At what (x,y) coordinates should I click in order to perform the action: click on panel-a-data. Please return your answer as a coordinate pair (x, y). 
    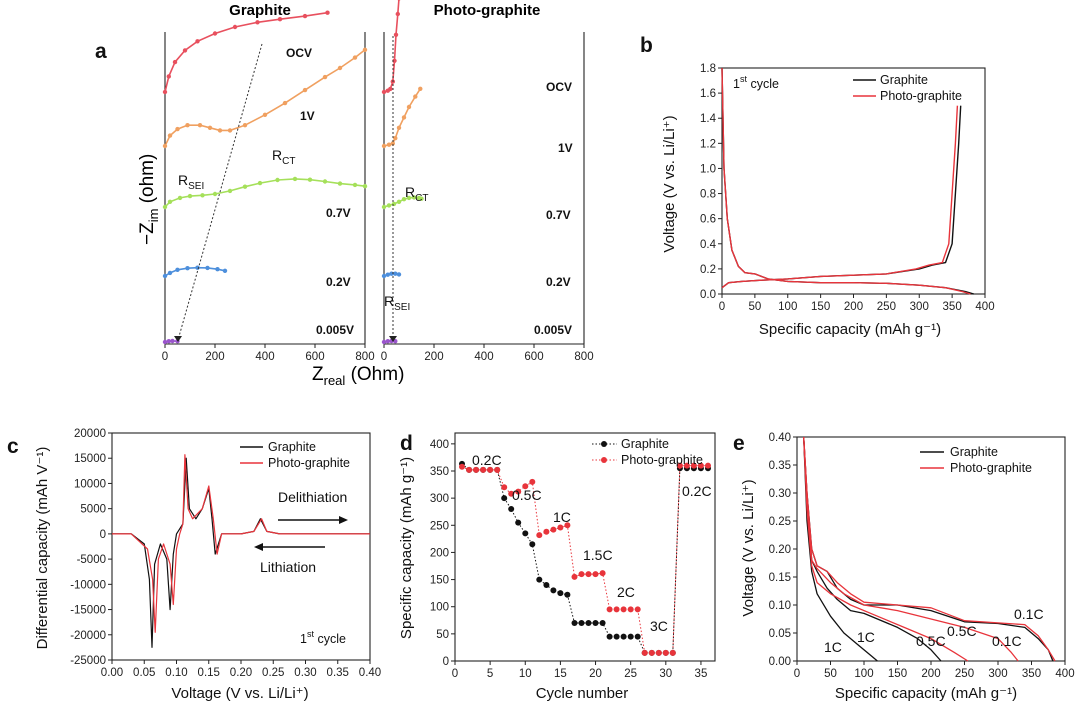
    Looking at the image, I should click on (293, 172).